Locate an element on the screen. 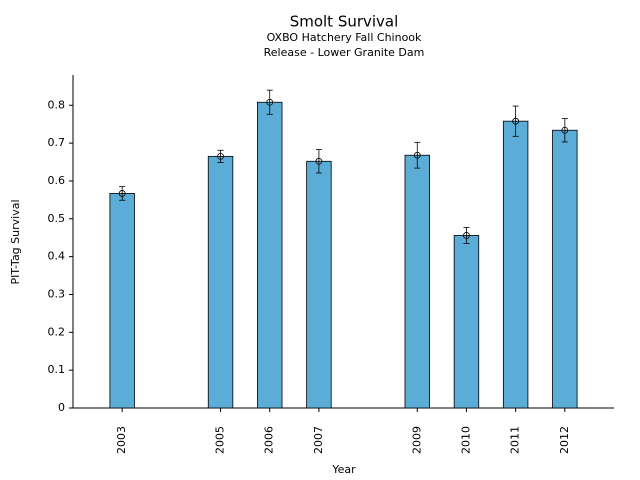 The width and height of the screenshot is (640, 480). y-tick-label: 0.5 is located at coordinates (57, 218).